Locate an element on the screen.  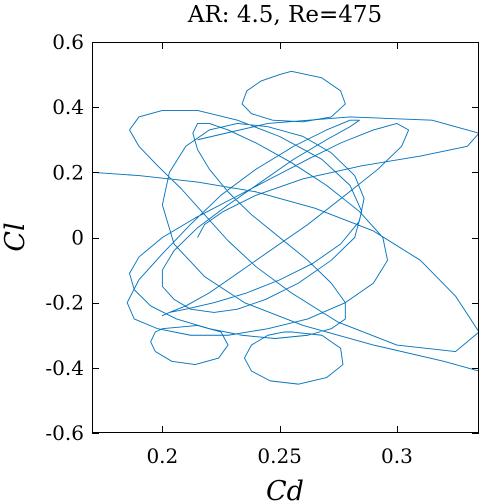
y-tick-label: 0.2 is located at coordinates (68, 172).